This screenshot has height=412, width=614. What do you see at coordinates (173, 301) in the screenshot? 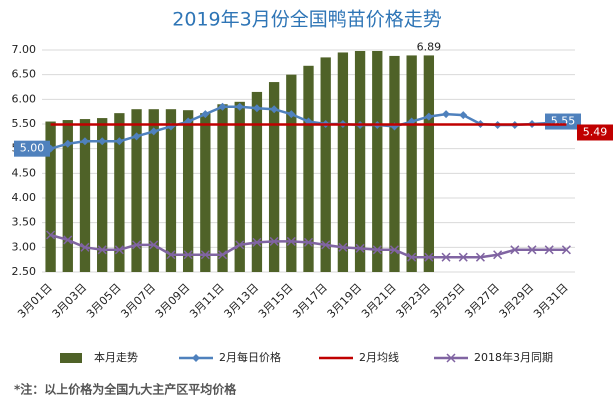
I see `x-tick-label: 3月09日` at bounding box center [173, 301].